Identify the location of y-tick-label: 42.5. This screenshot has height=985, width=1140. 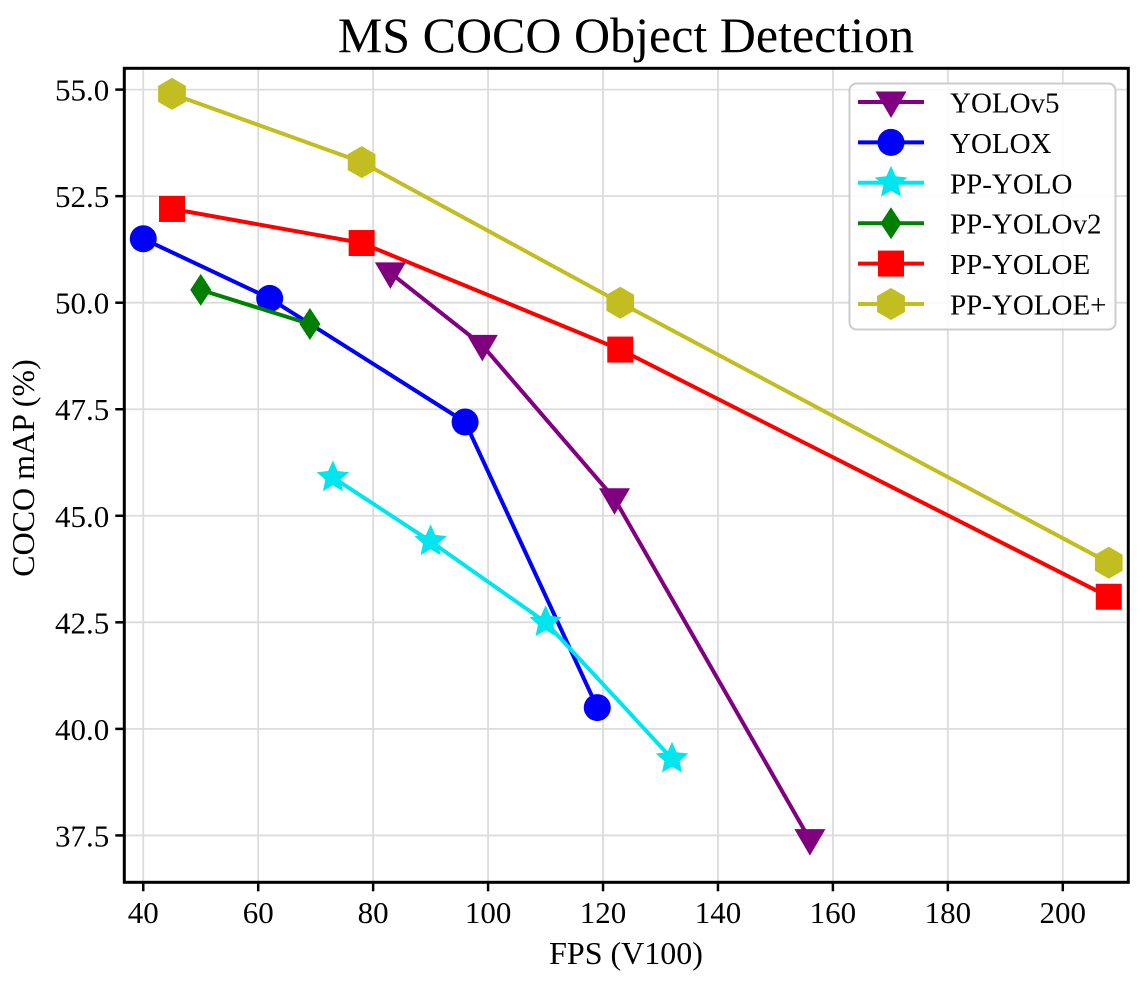
(82, 622).